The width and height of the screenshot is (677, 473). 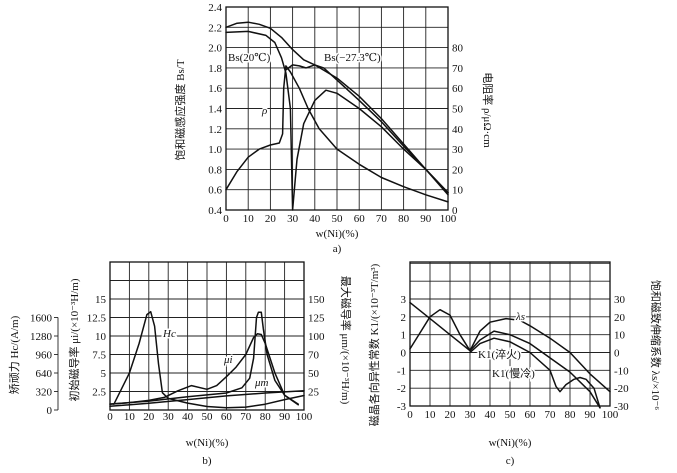 I want to click on chart-c-caption: c), so click(x=510, y=461).